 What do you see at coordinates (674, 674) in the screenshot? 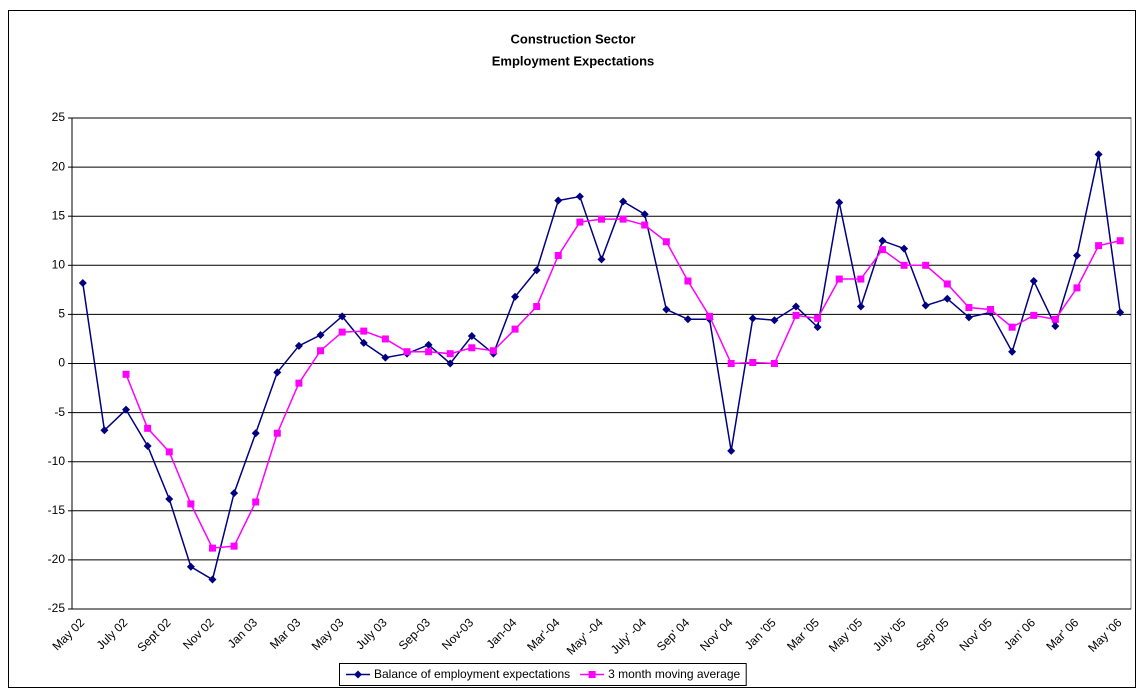
I see `legend-label: 3 month moving average` at bounding box center [674, 674].